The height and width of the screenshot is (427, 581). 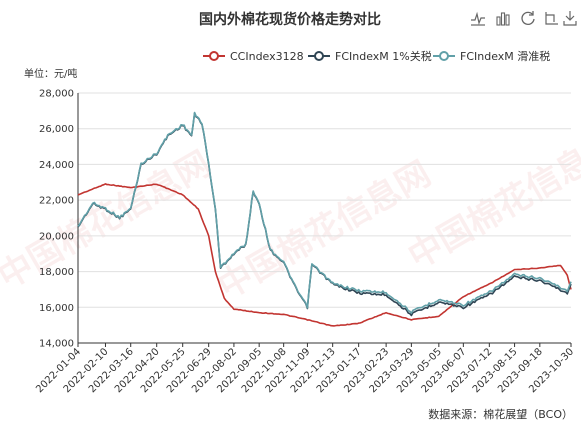 What do you see at coordinates (56, 94) in the screenshot?
I see `y-tick-label: 28,000` at bounding box center [56, 94].